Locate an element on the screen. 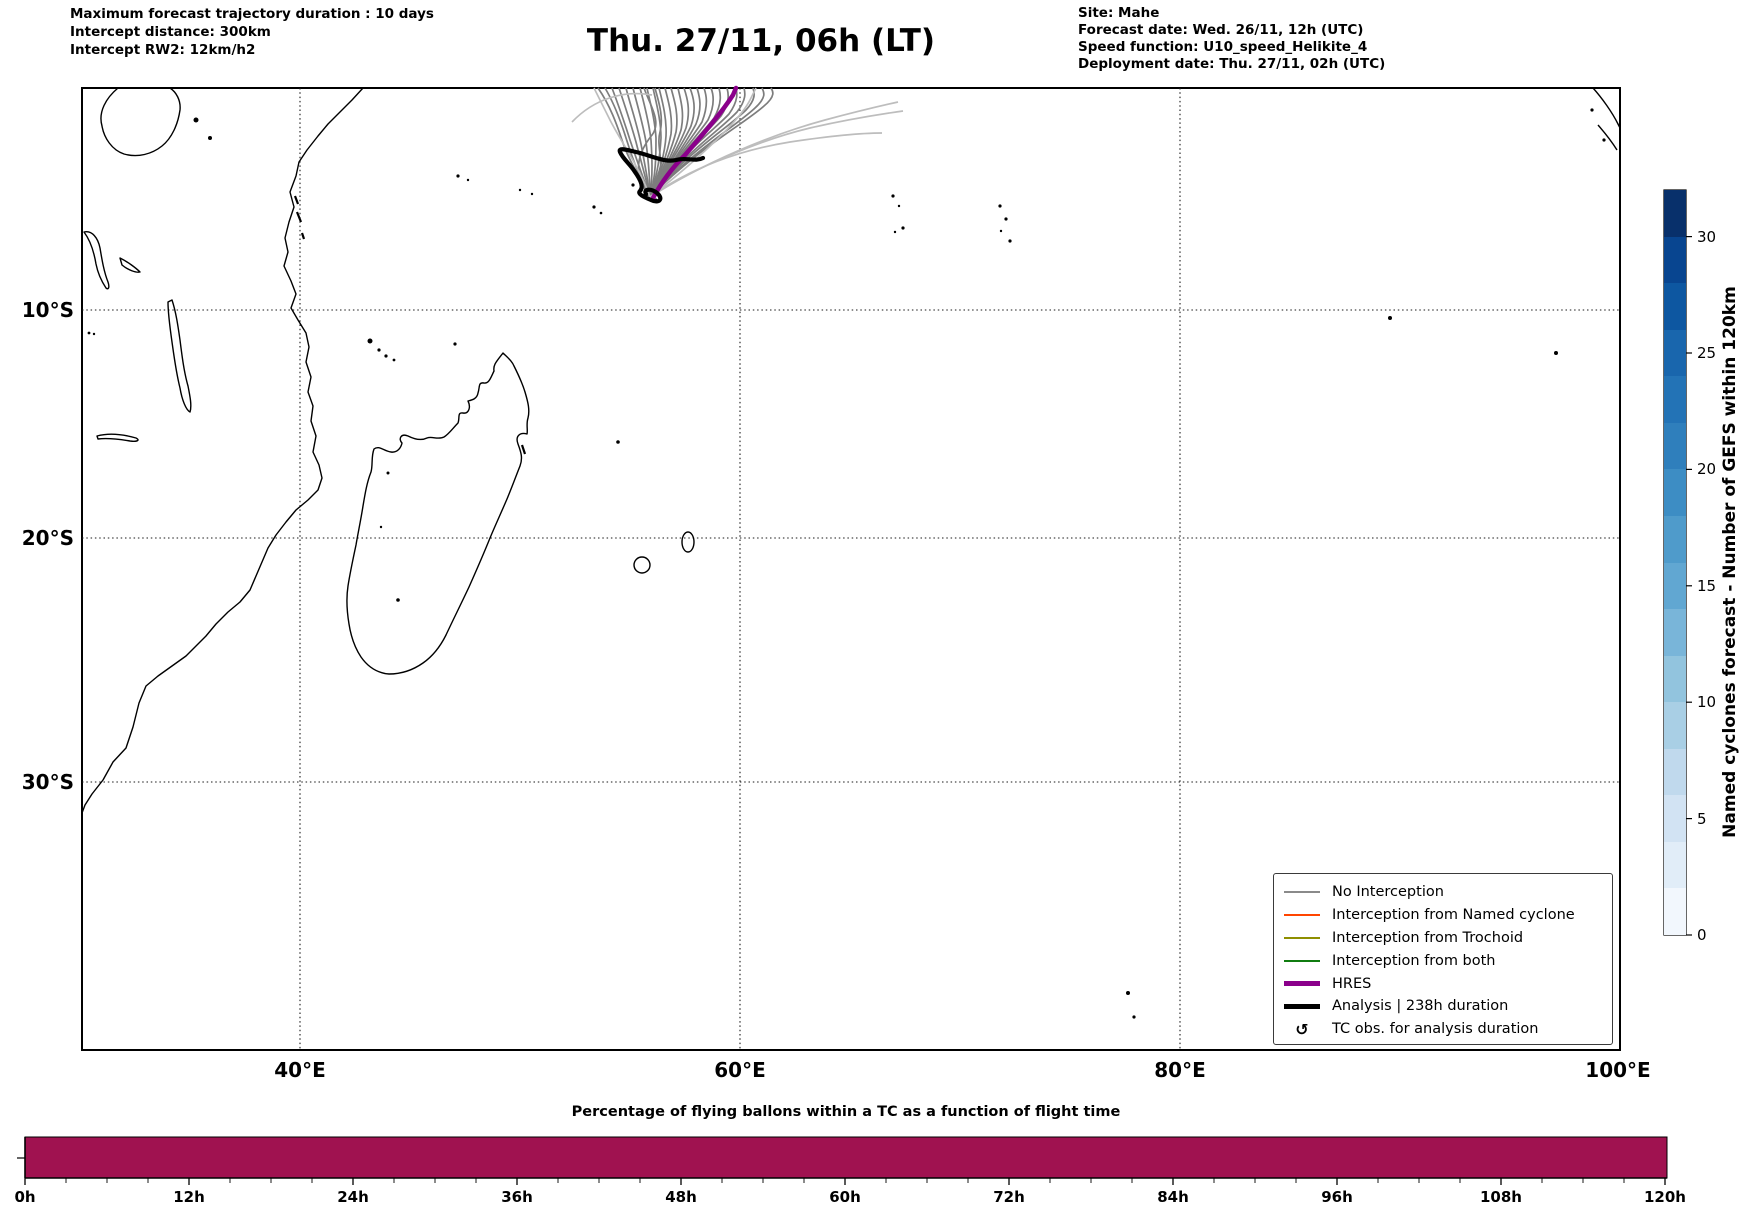 The width and height of the screenshot is (1752, 1213). flight-tick-60h: 60h is located at coordinates (845, 1197).